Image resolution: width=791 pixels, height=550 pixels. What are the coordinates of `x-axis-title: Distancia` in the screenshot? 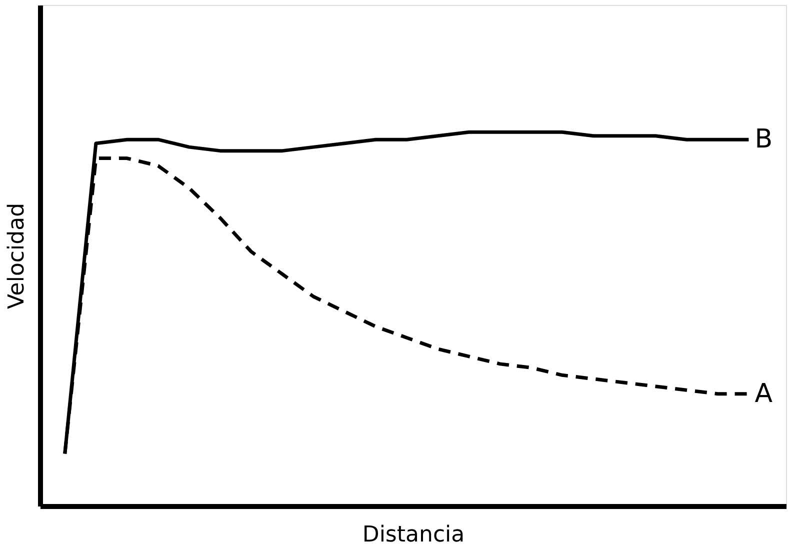 It's located at (413, 535).